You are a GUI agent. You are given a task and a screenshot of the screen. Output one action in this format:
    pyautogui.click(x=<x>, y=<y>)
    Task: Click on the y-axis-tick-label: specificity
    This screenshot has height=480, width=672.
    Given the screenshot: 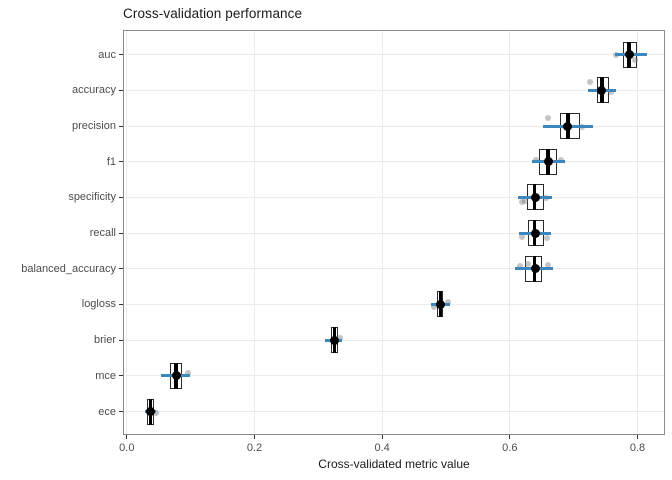 What is the action you would take?
    pyautogui.click(x=92, y=197)
    